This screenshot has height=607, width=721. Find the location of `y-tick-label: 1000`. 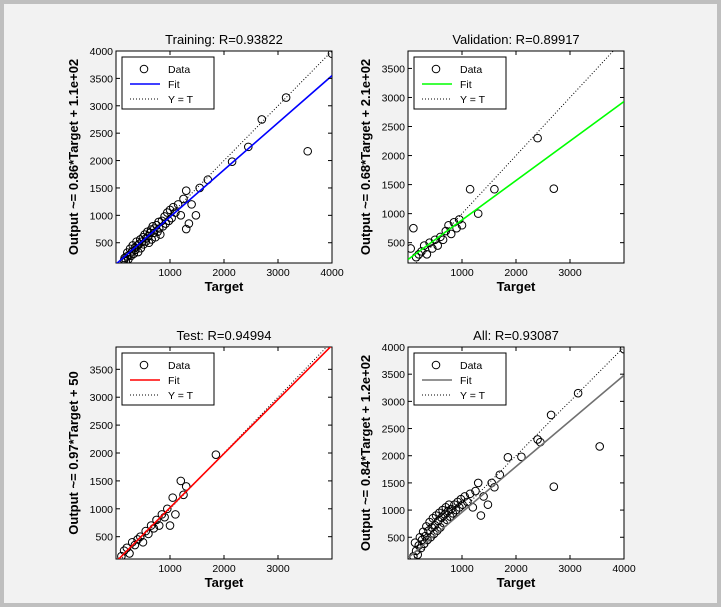

y-tick-label: 1000 is located at coordinates (394, 511).